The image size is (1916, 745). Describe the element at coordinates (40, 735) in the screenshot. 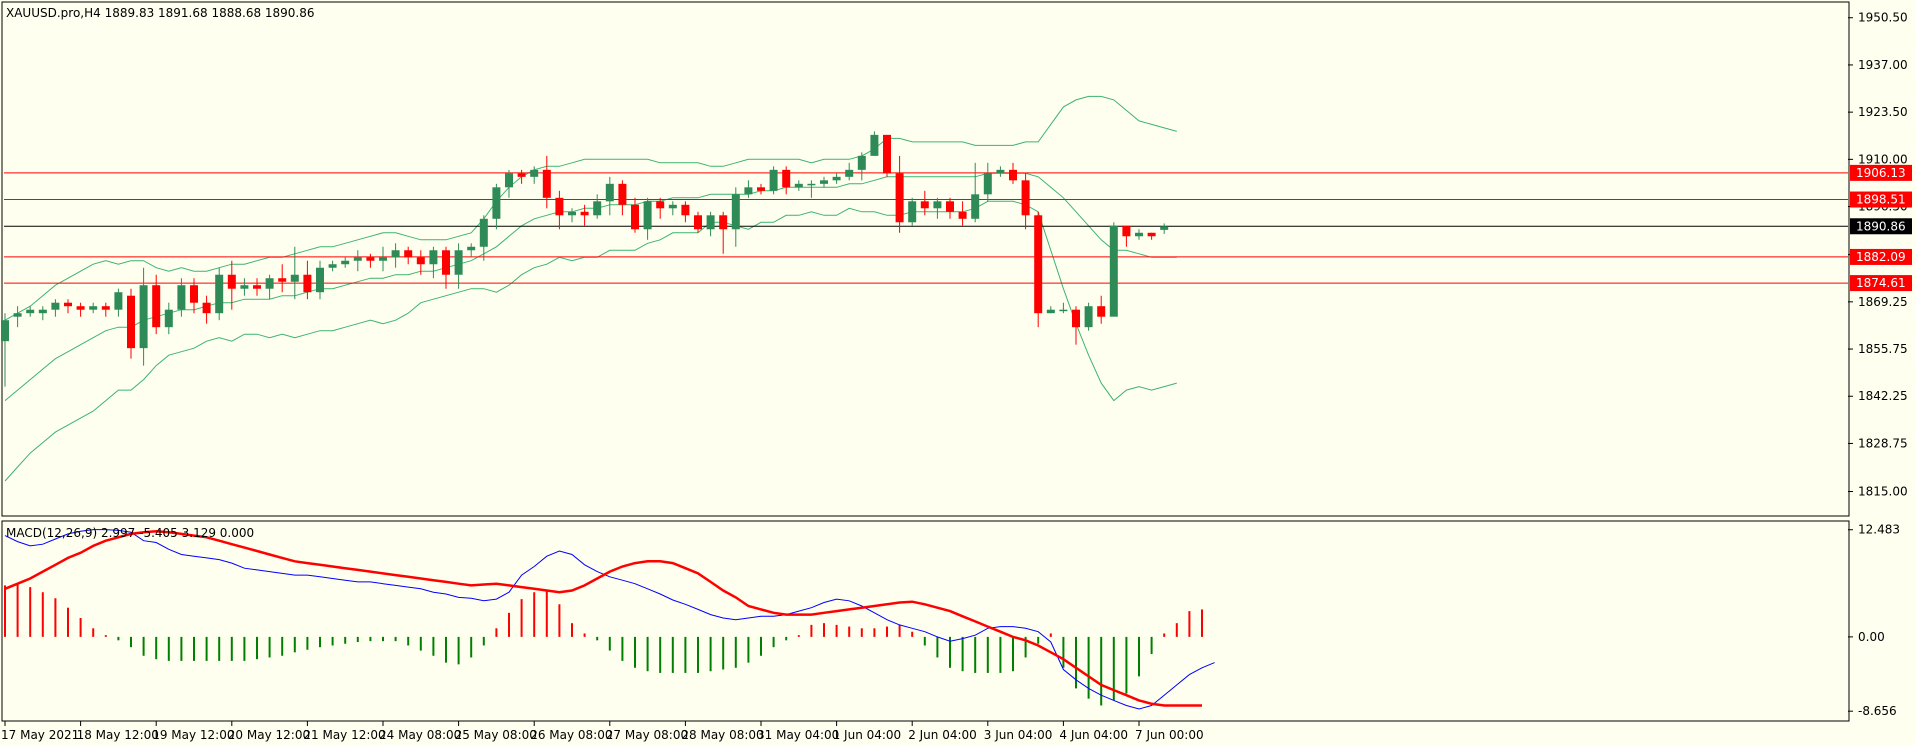

I see `time-tick-label: 17 May 2021` at that location.